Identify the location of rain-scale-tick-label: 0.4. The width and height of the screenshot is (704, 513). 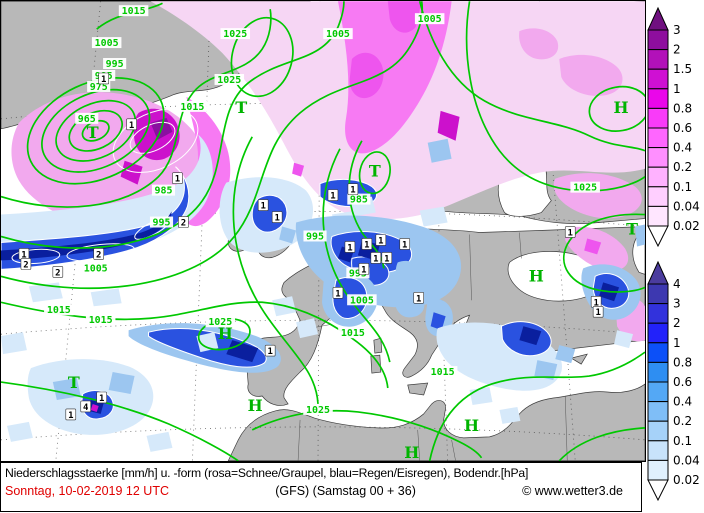
(682, 402).